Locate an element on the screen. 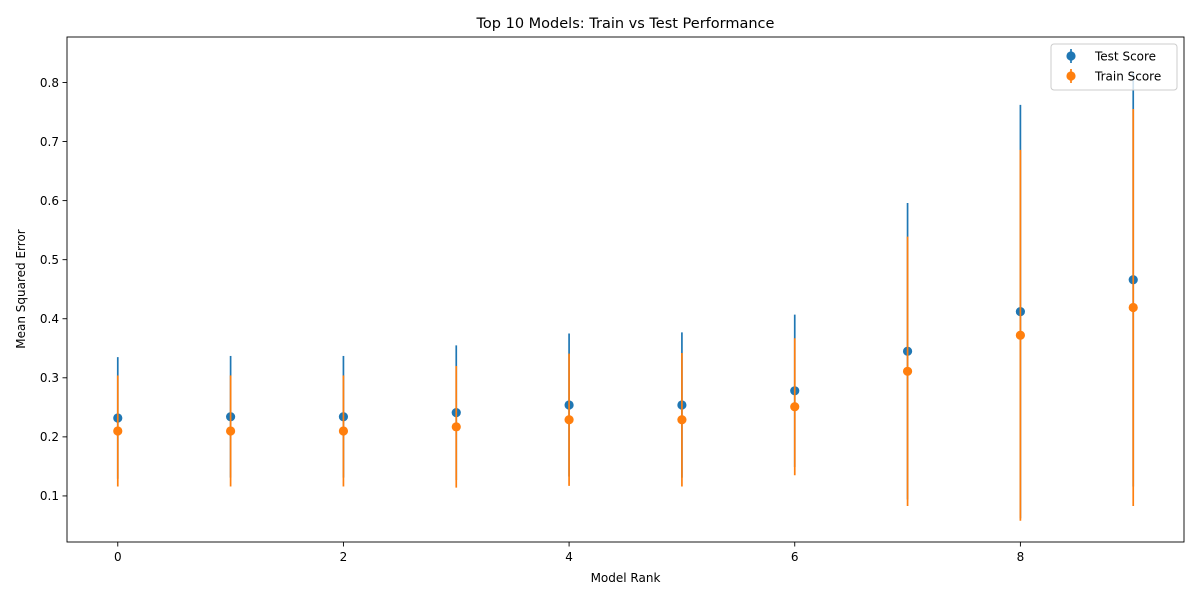  x-tick-label: 8 is located at coordinates (1021, 557).